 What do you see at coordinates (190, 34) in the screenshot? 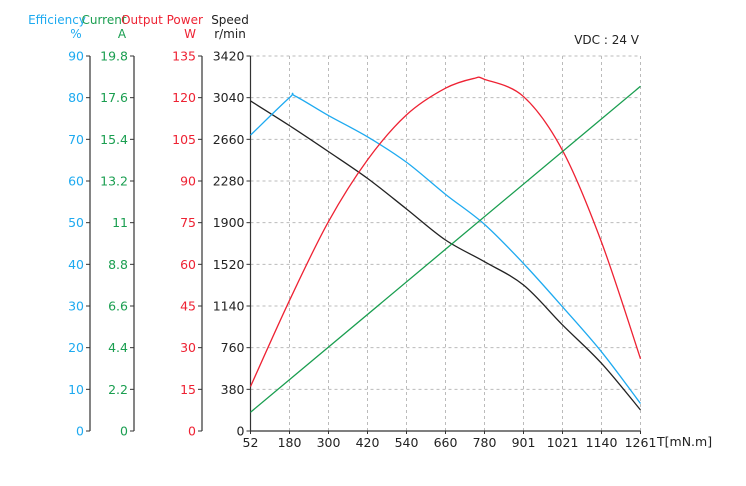
I see `y-axis-unit: W` at bounding box center [190, 34].